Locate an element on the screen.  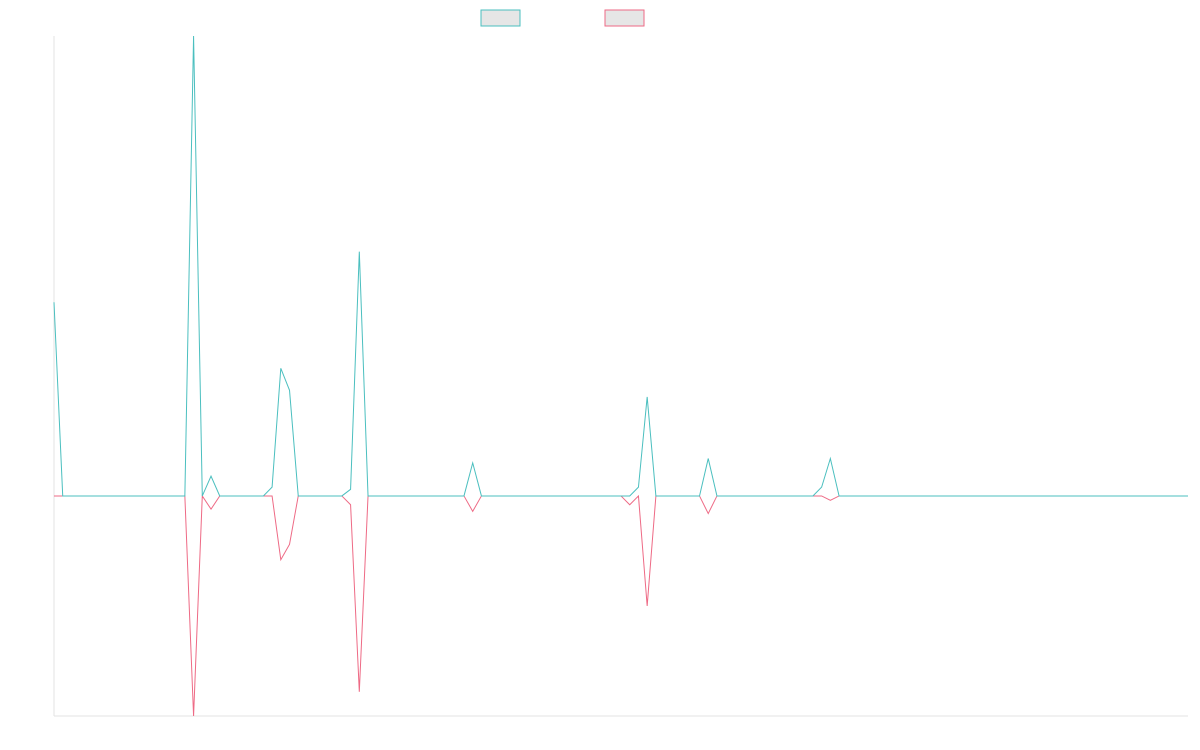
legend-swatch-series-b is located at coordinates (624, 18).